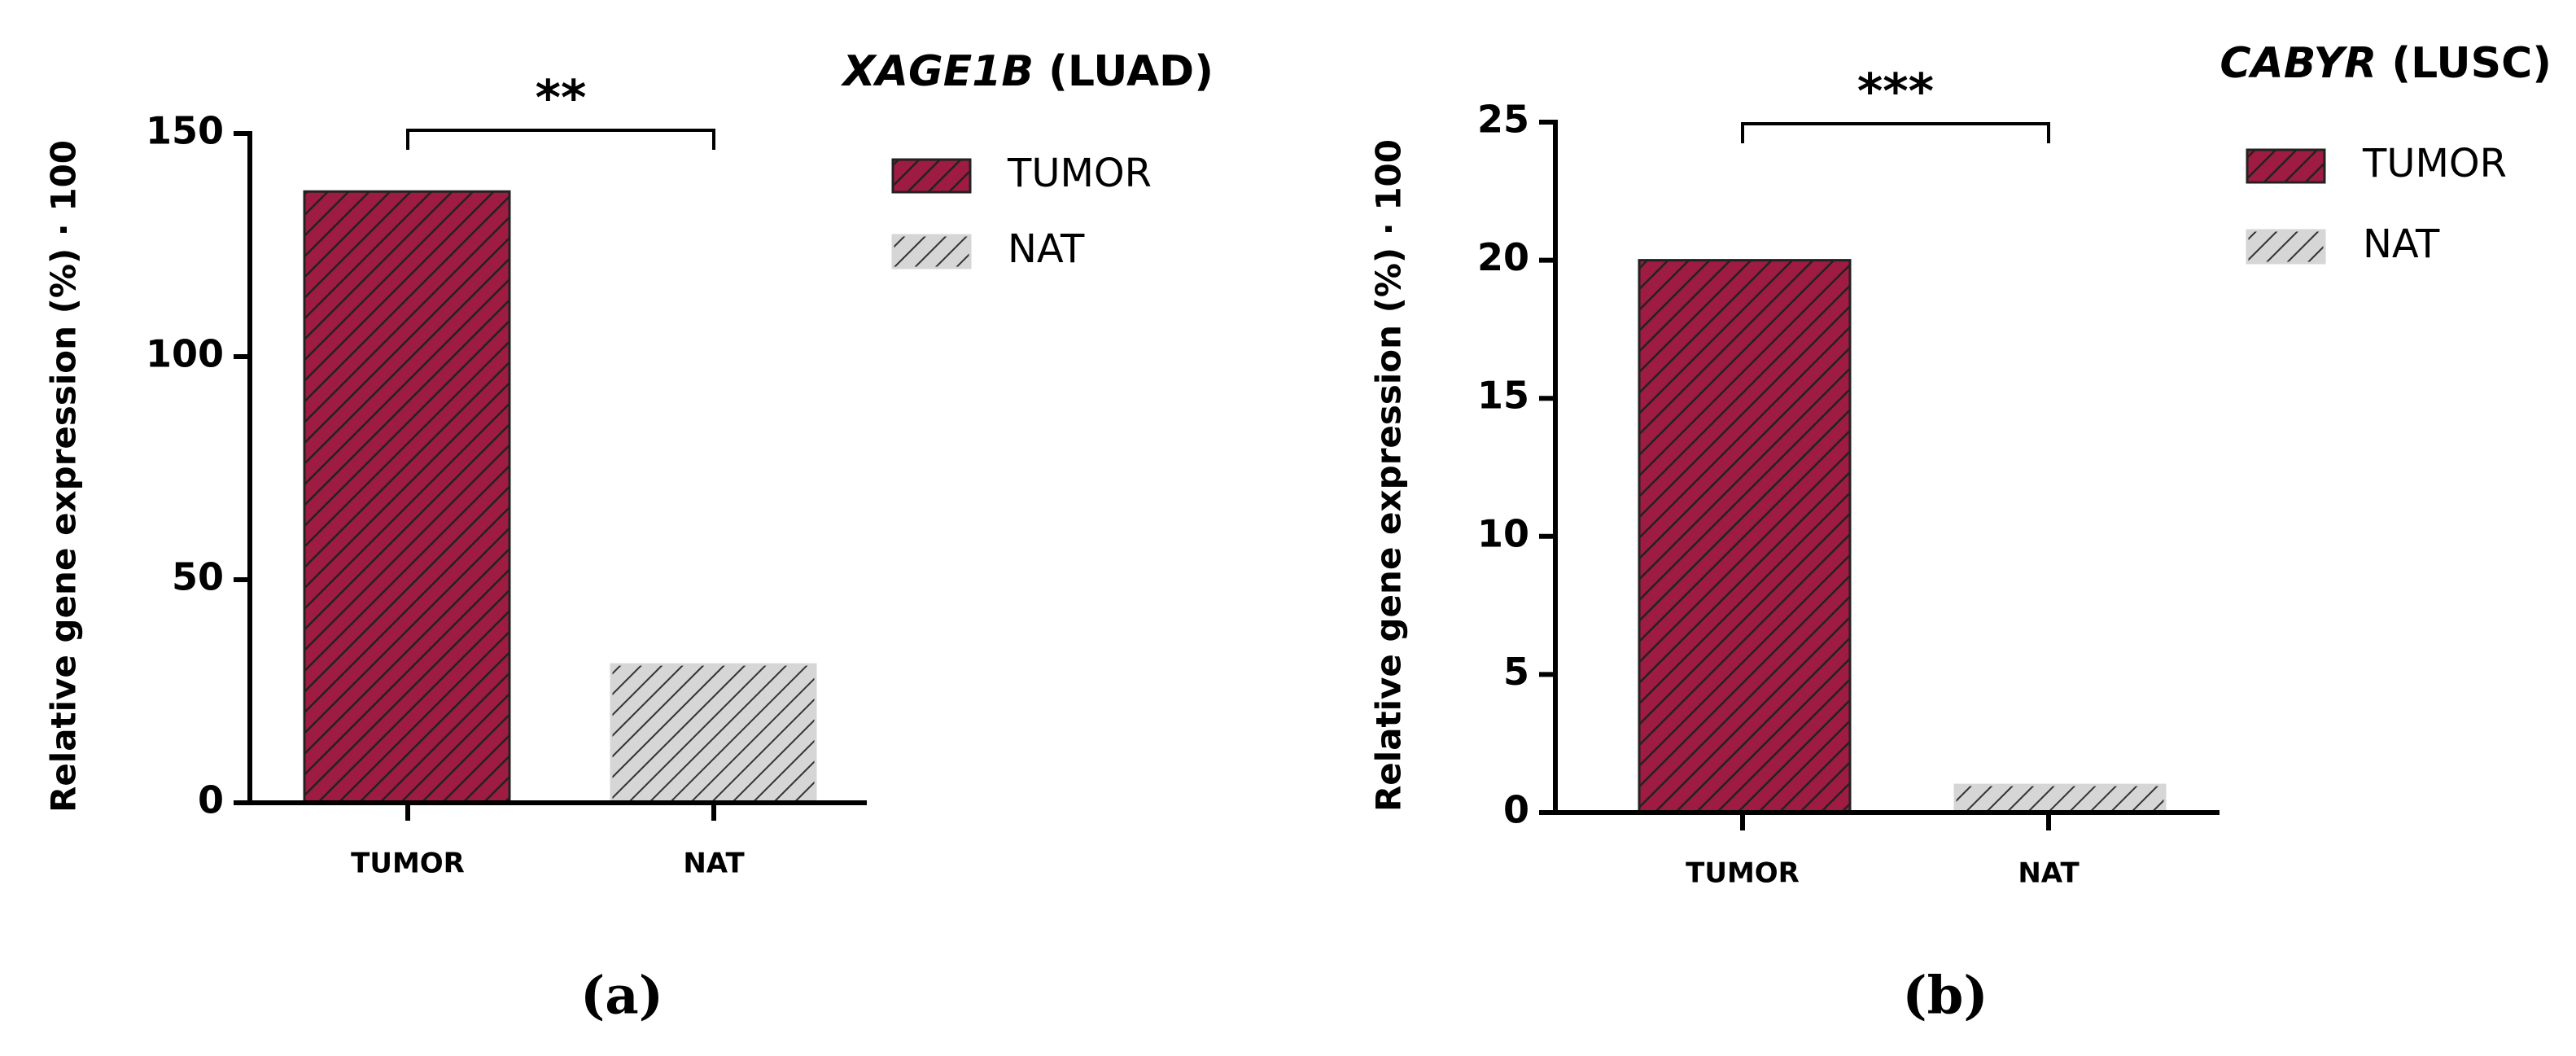 The width and height of the screenshot is (2576, 1056). What do you see at coordinates (1131, 72) in the screenshot?
I see `title-cohort: (LUAD)` at bounding box center [1131, 72].